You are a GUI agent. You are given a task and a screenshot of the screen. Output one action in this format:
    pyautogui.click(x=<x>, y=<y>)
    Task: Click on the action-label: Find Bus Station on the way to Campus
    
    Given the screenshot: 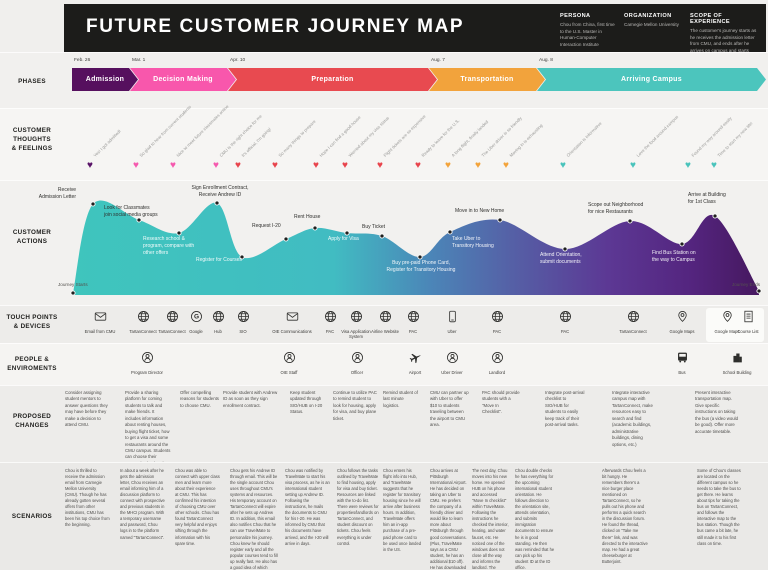 What is the action you would take?
    pyautogui.click(x=674, y=256)
    